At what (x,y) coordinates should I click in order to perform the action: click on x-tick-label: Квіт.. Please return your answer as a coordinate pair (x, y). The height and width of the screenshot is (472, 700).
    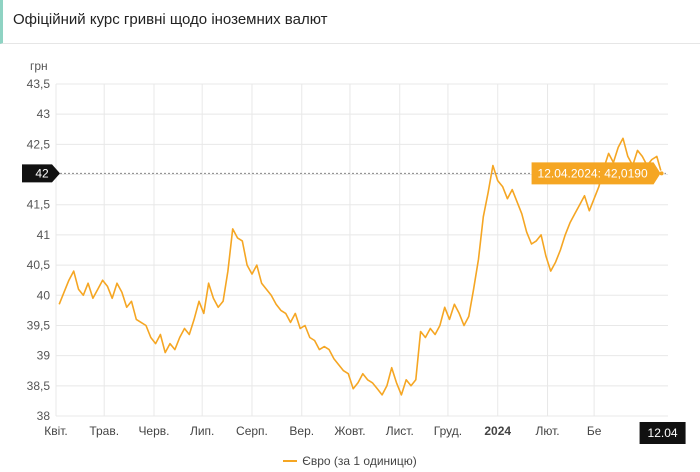
    Looking at the image, I should click on (56, 431).